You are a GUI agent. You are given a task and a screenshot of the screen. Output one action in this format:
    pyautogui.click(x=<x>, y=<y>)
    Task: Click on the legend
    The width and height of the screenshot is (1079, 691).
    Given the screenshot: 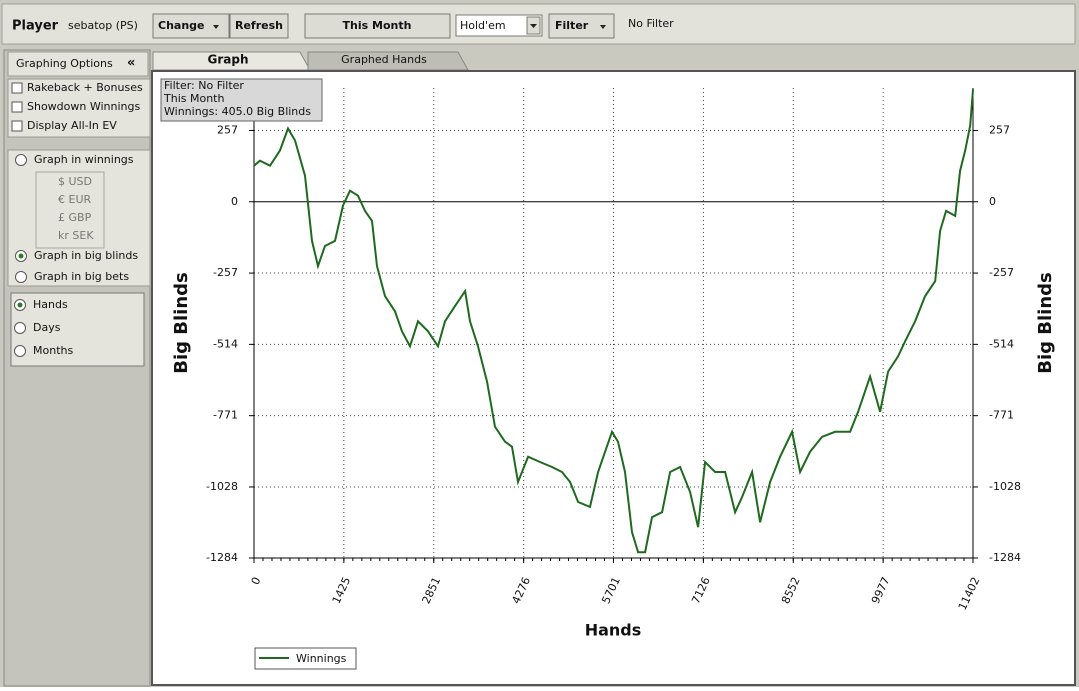 What is the action you would take?
    pyautogui.click(x=305, y=658)
    